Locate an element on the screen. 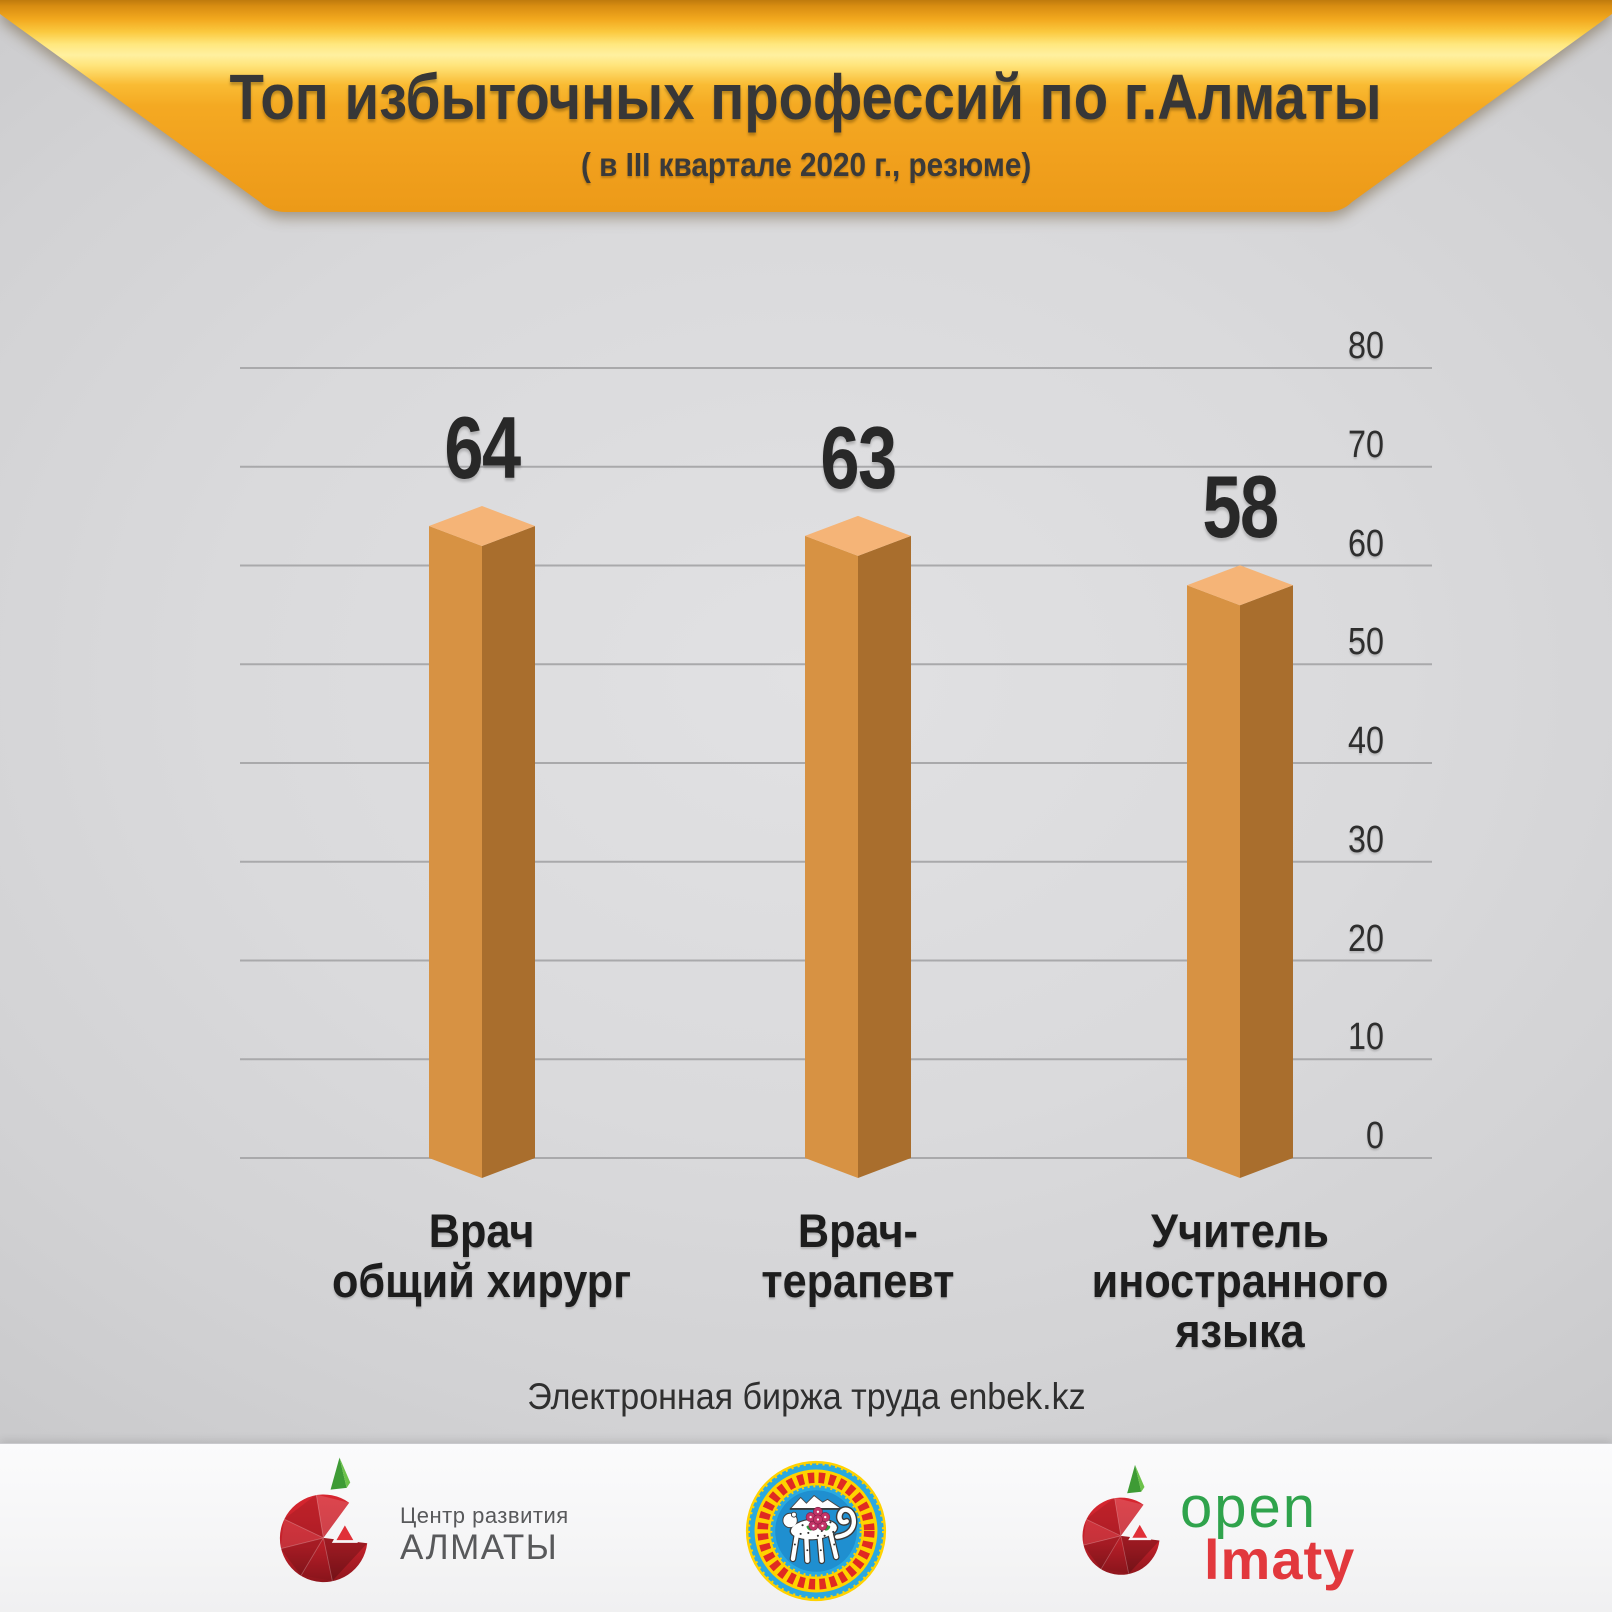 This screenshot has height=1612, width=1612. bar-value-label-2: 58 is located at coordinates (1240, 507).